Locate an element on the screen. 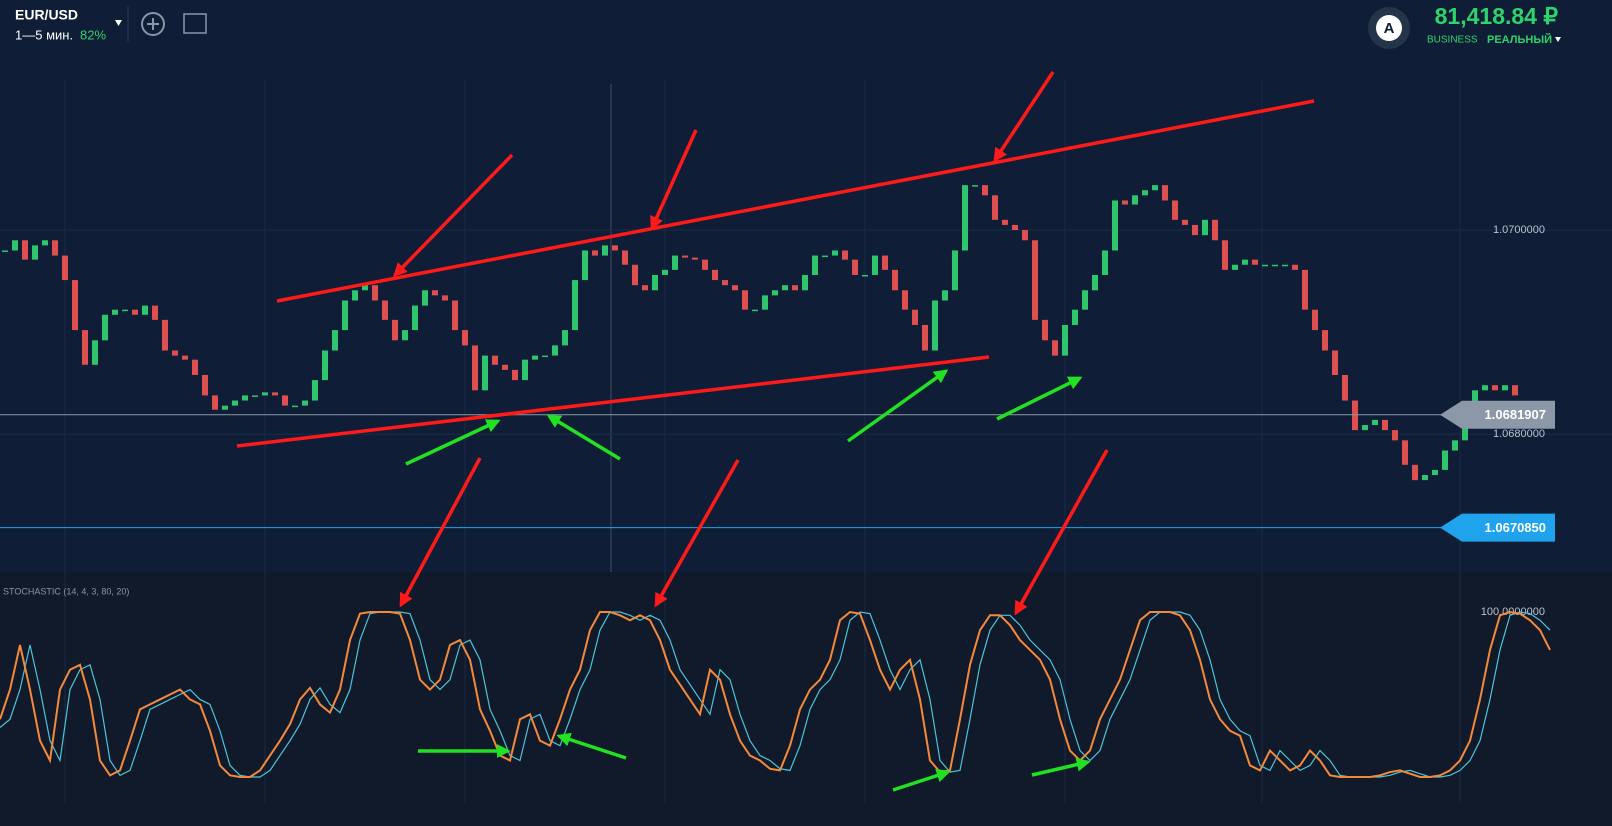 Image resolution: width=1612 pixels, height=826 pixels. price-tag is located at coordinates (1497, 414).